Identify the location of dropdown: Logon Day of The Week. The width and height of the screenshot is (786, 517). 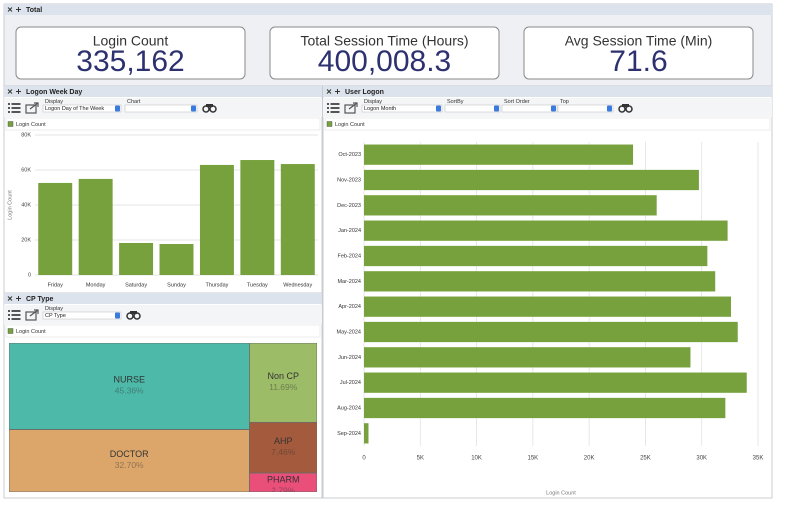
(82, 108).